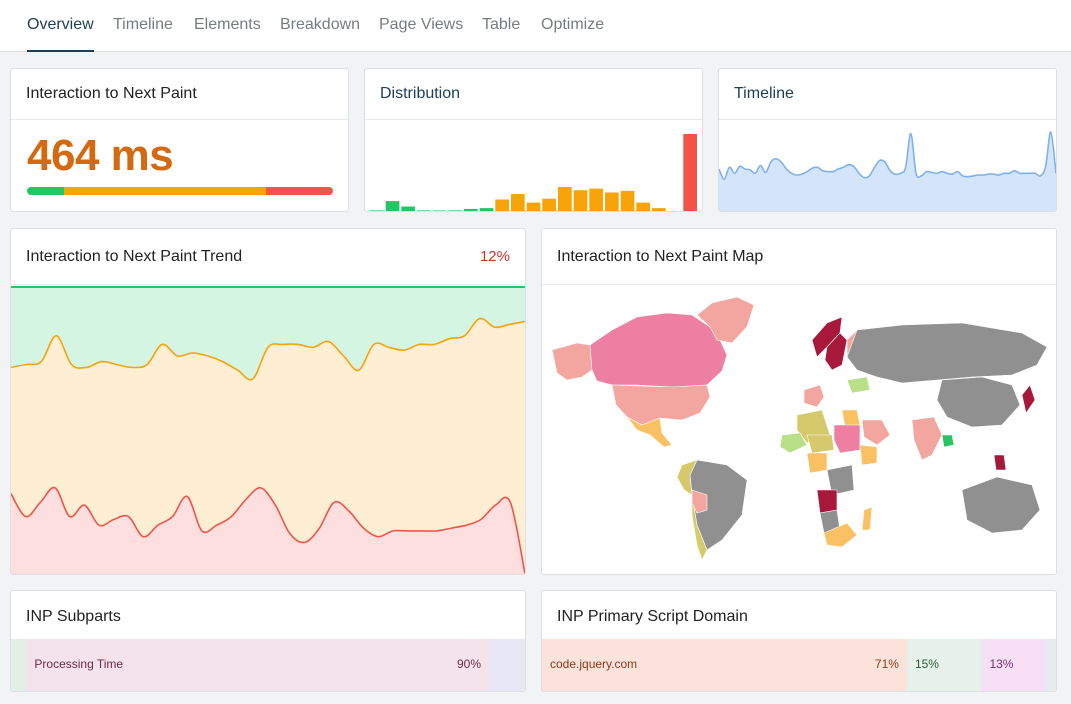  Describe the element at coordinates (724, 665) in the screenshot. I see `script-domain-segment: code.jquery.com 71%` at that location.